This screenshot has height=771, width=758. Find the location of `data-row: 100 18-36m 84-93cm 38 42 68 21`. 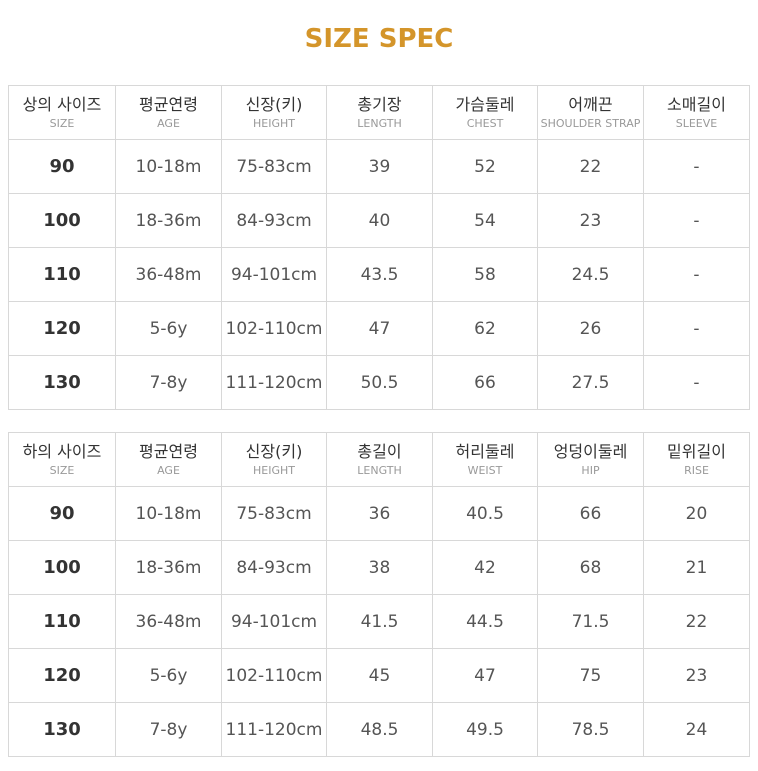

data-row: 100 18-36m 84-93cm 38 42 68 21 is located at coordinates (379, 567).